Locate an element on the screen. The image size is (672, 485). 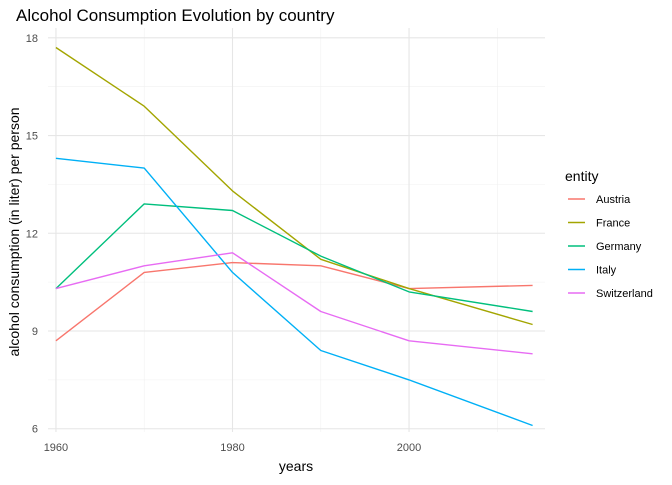
y-tick-label: 12 is located at coordinates (32, 234).